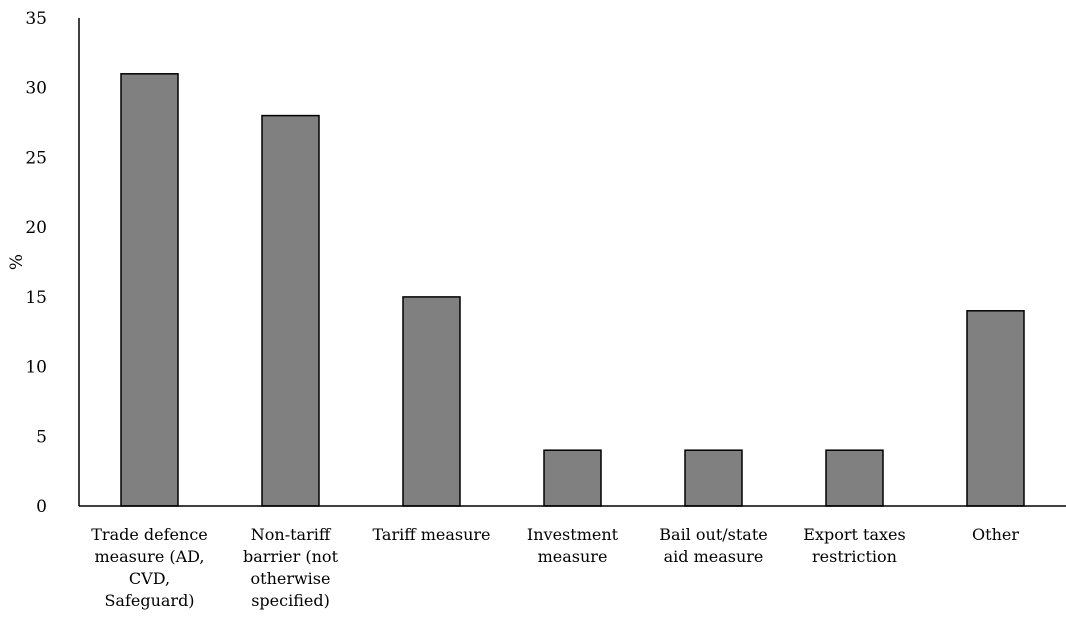 Image resolution: width=1066 pixels, height=623 pixels. What do you see at coordinates (36, 228) in the screenshot?
I see `y-tick-label: 20` at bounding box center [36, 228].